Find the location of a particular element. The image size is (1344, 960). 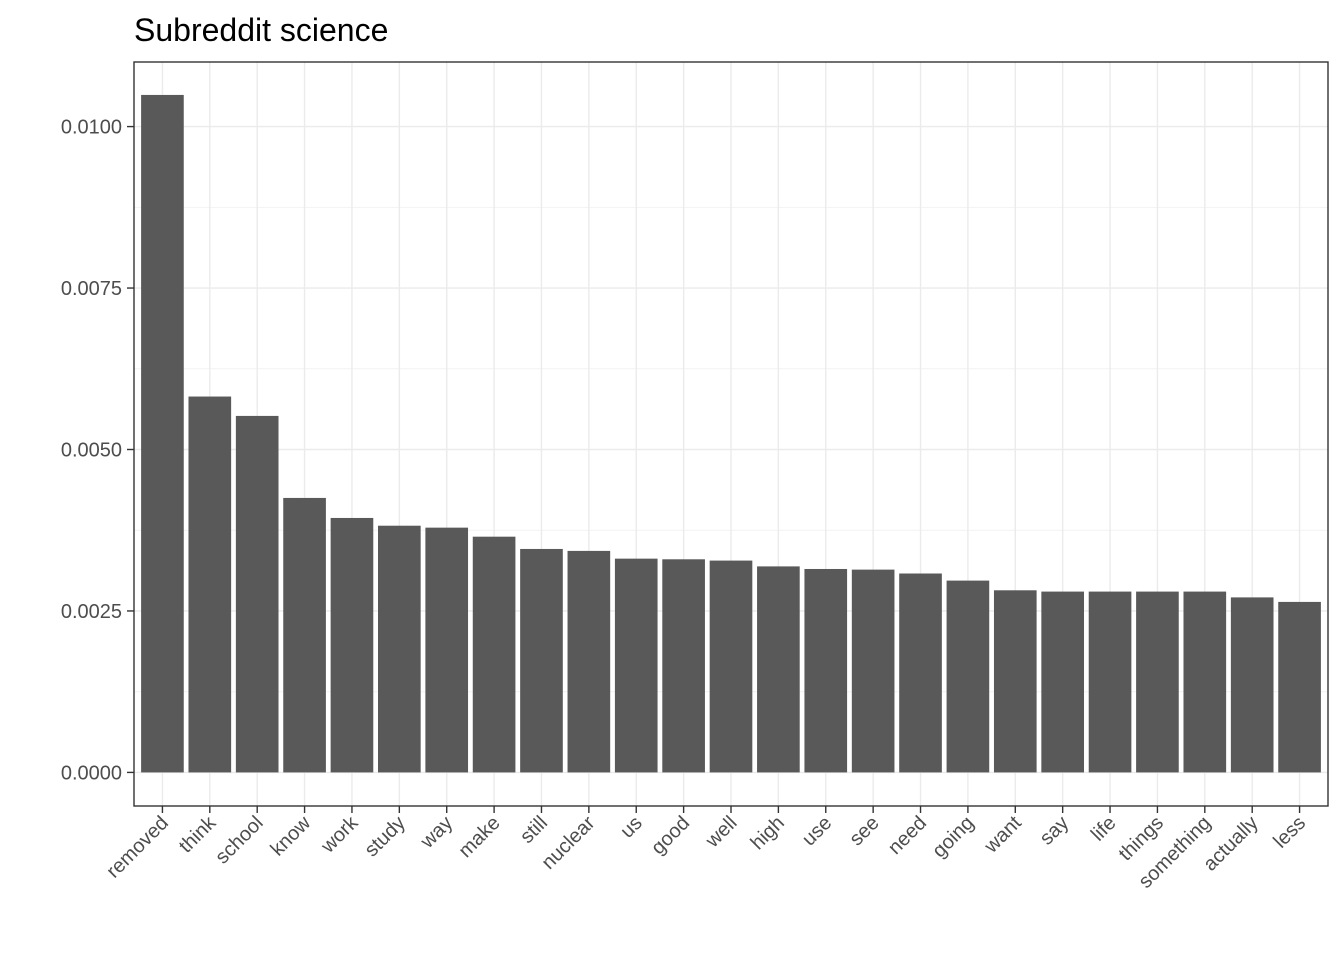

y-tick-label: 0.0075 is located at coordinates (91, 289).